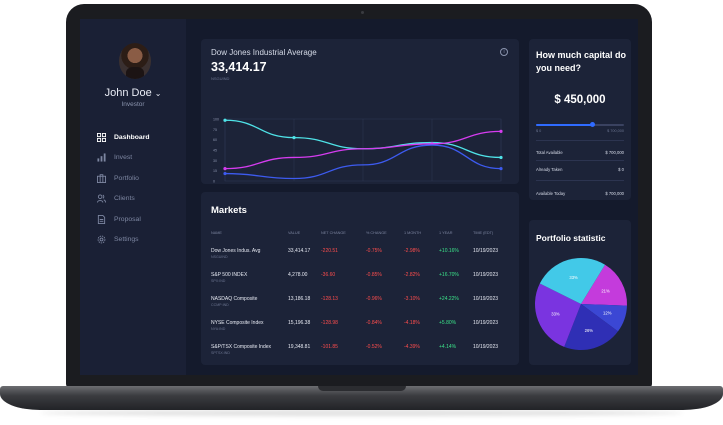 The height and width of the screenshot is (425, 723). What do you see at coordinates (123, 219) in the screenshot?
I see `sidebar-item-proposal: Proposal` at bounding box center [123, 219].